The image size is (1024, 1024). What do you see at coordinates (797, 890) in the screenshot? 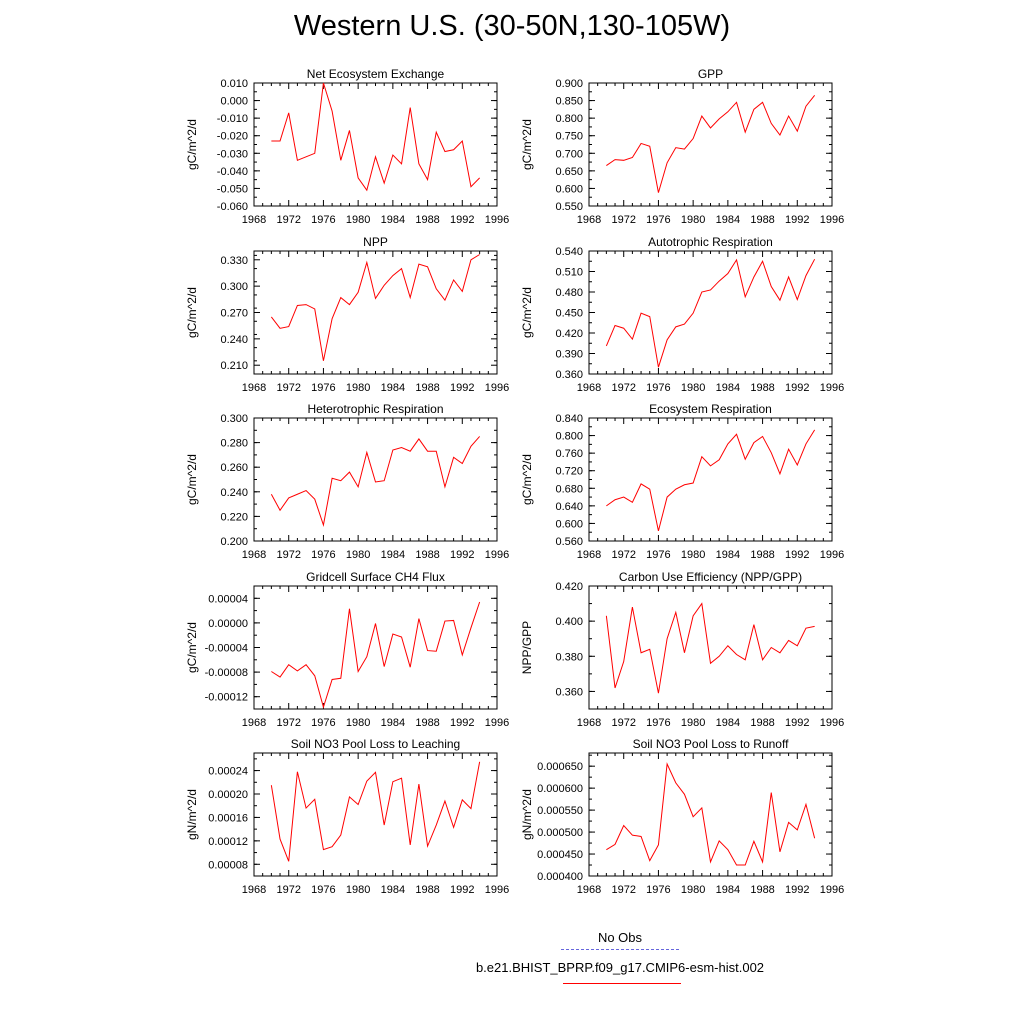
I see `chart-soil-no3-pool-loss-to-runoff-xtick-label: 1992` at bounding box center [797, 890].